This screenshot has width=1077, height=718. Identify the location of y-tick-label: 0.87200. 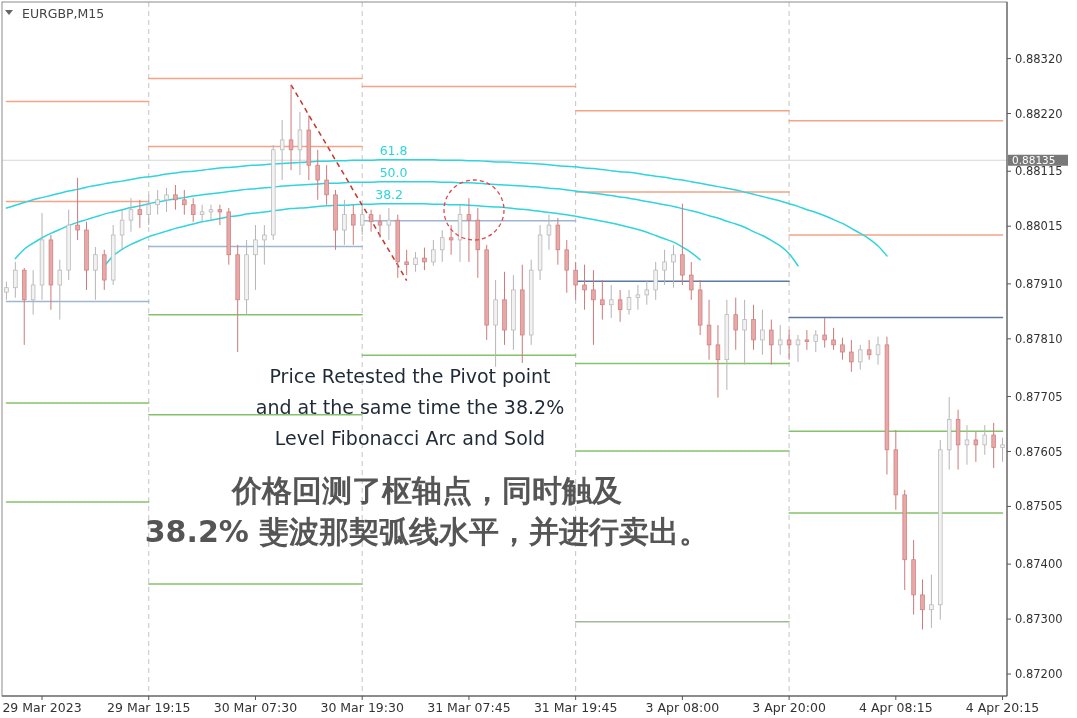
(1039, 674).